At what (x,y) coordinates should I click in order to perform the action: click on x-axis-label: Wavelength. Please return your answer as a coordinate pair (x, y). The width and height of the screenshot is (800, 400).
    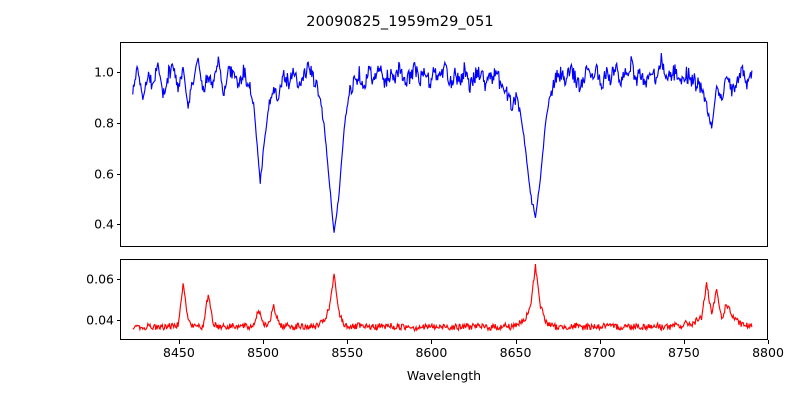
    Looking at the image, I should click on (444, 375).